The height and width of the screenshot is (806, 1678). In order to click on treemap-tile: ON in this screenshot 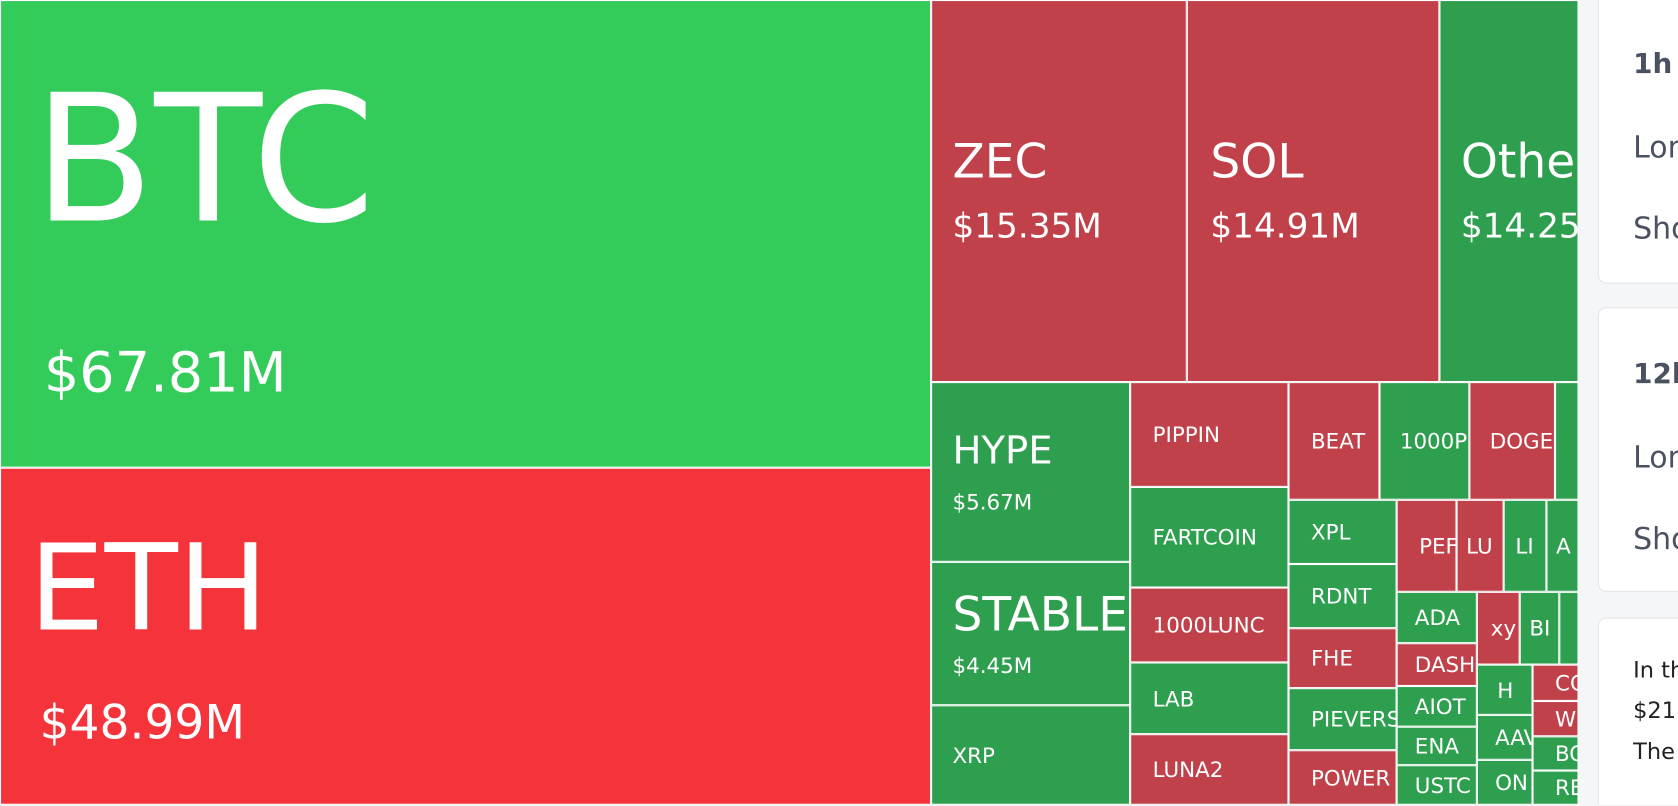, I will do `click(1504, 782)`.